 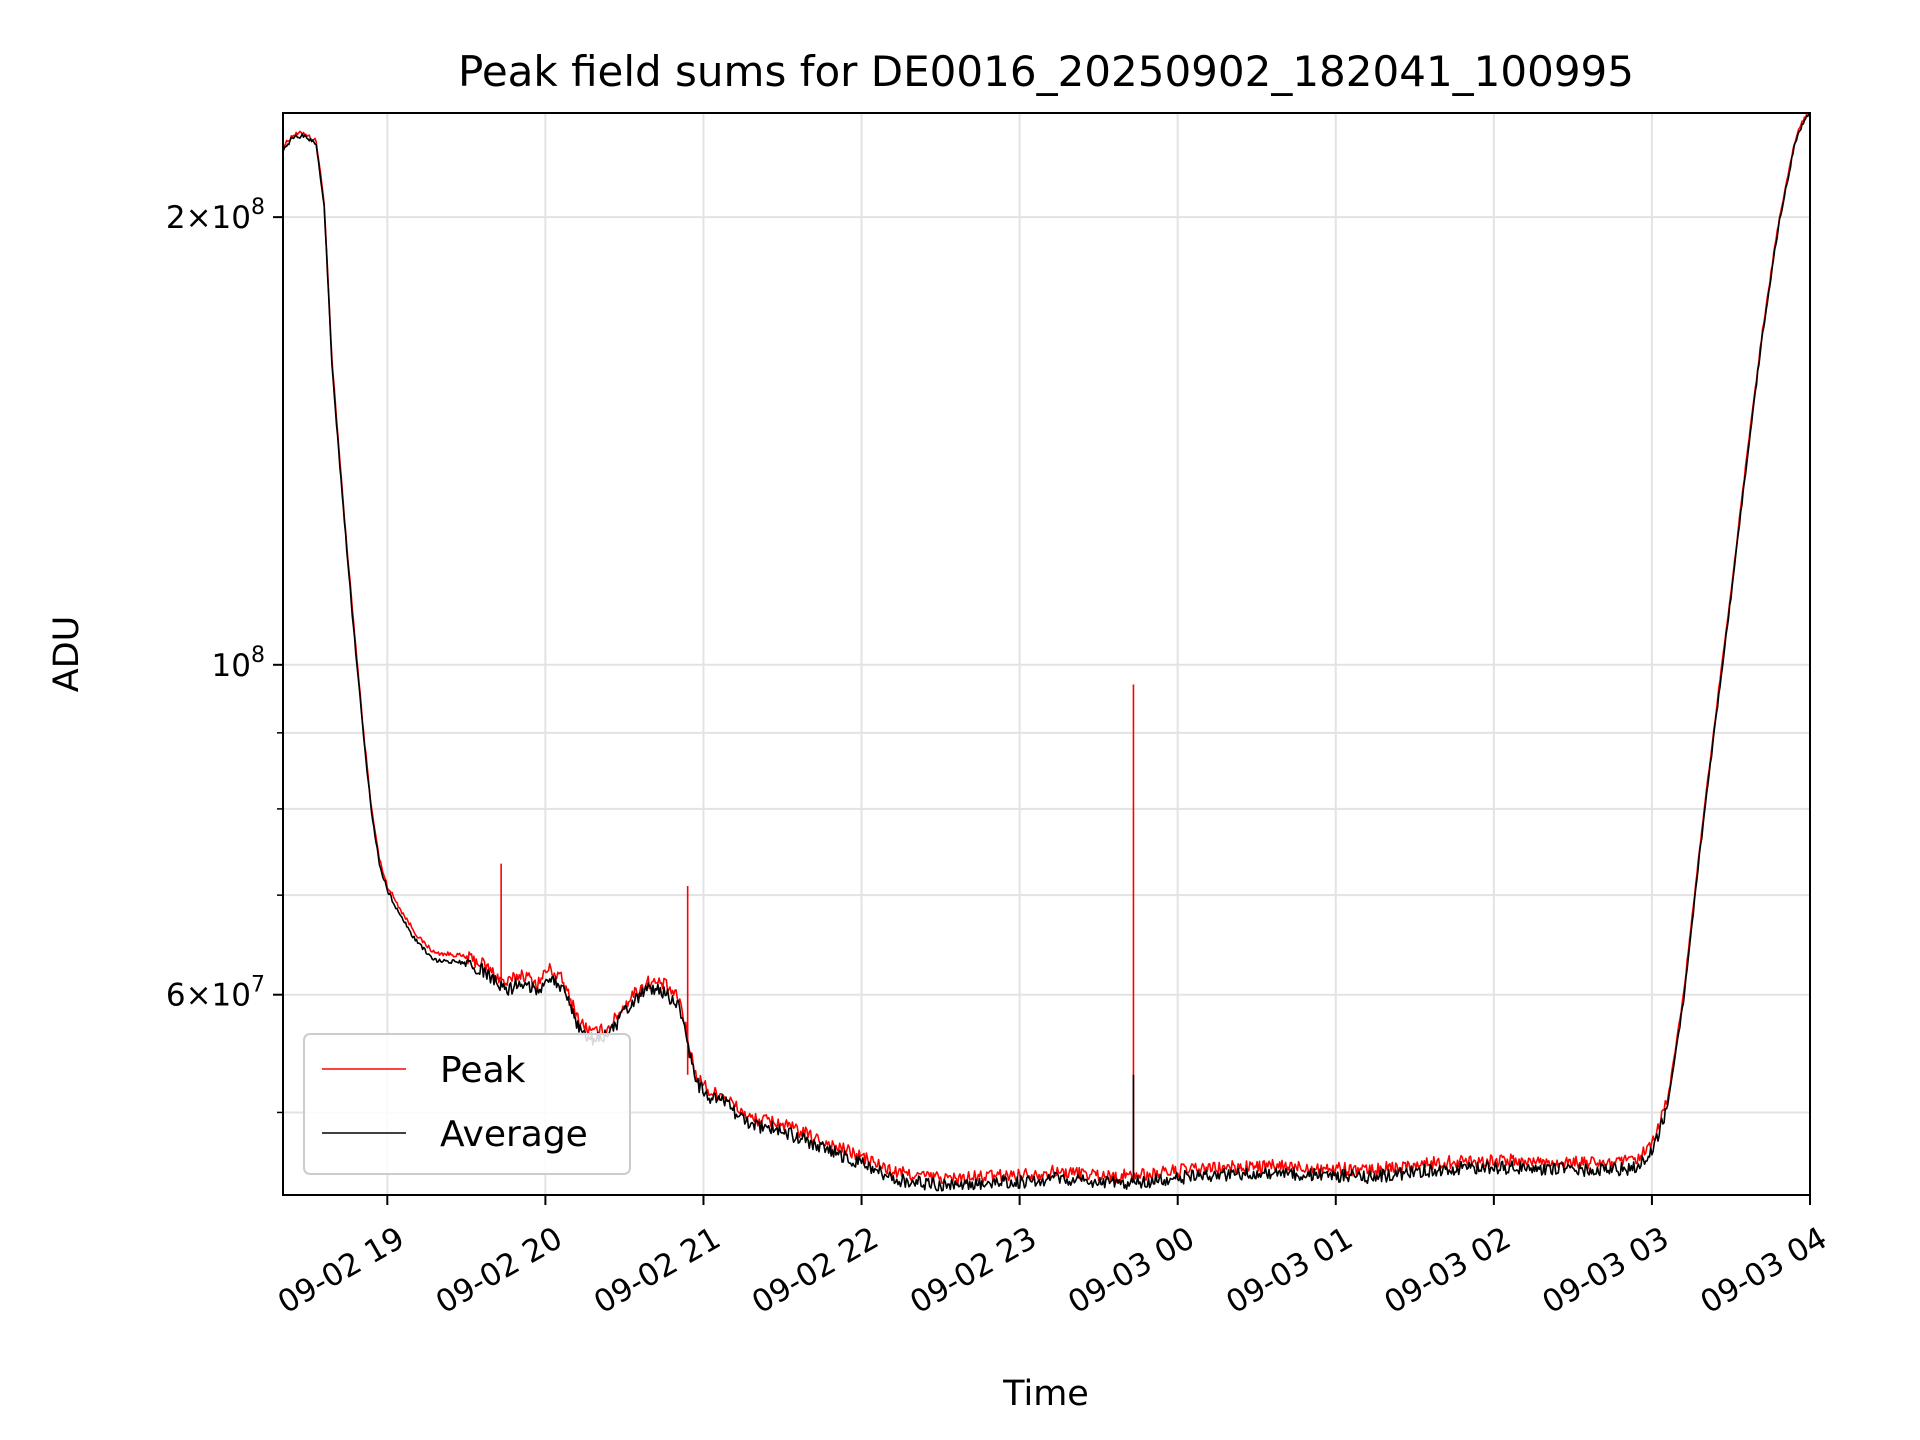 What do you see at coordinates (215, 993) in the screenshot?
I see `y-tick-label: 6×107` at bounding box center [215, 993].